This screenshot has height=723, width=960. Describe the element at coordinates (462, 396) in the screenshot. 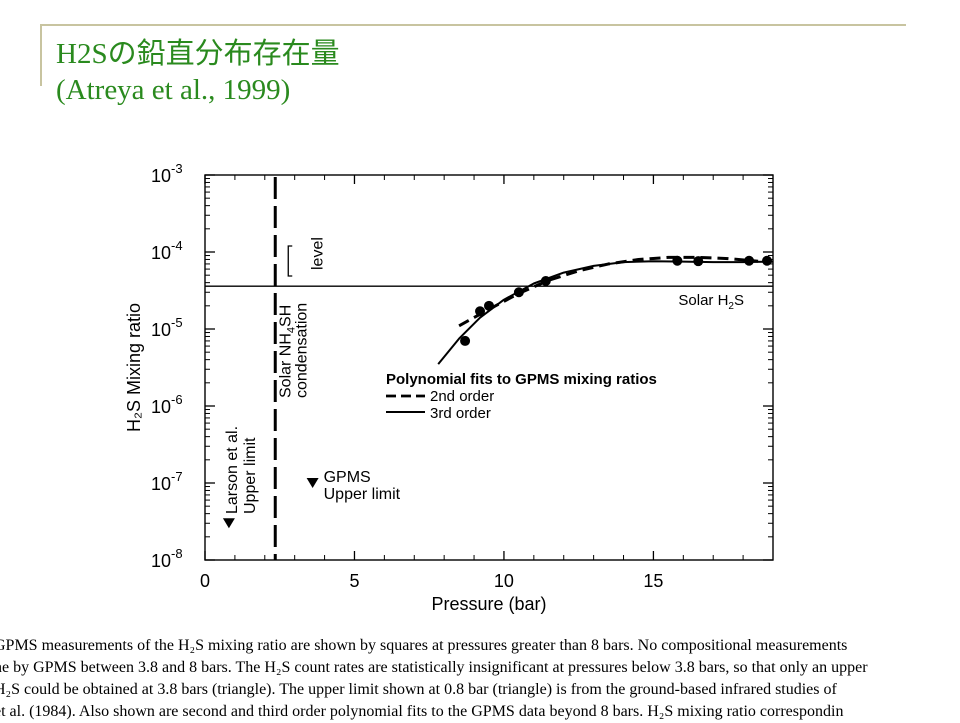

I see `legend-2nd-order-label: 2nd order` at that location.